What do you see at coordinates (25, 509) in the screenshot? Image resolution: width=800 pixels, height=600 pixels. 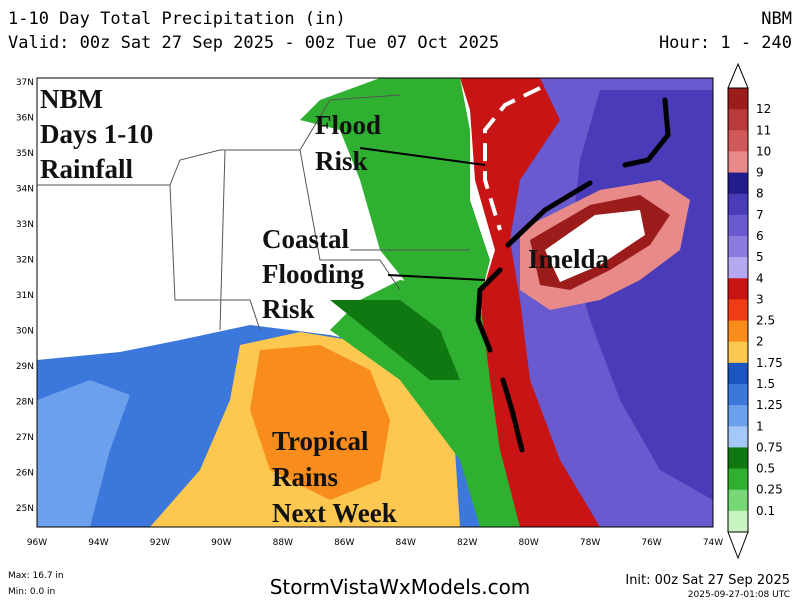 I see `lat-label: 25N` at bounding box center [25, 509].